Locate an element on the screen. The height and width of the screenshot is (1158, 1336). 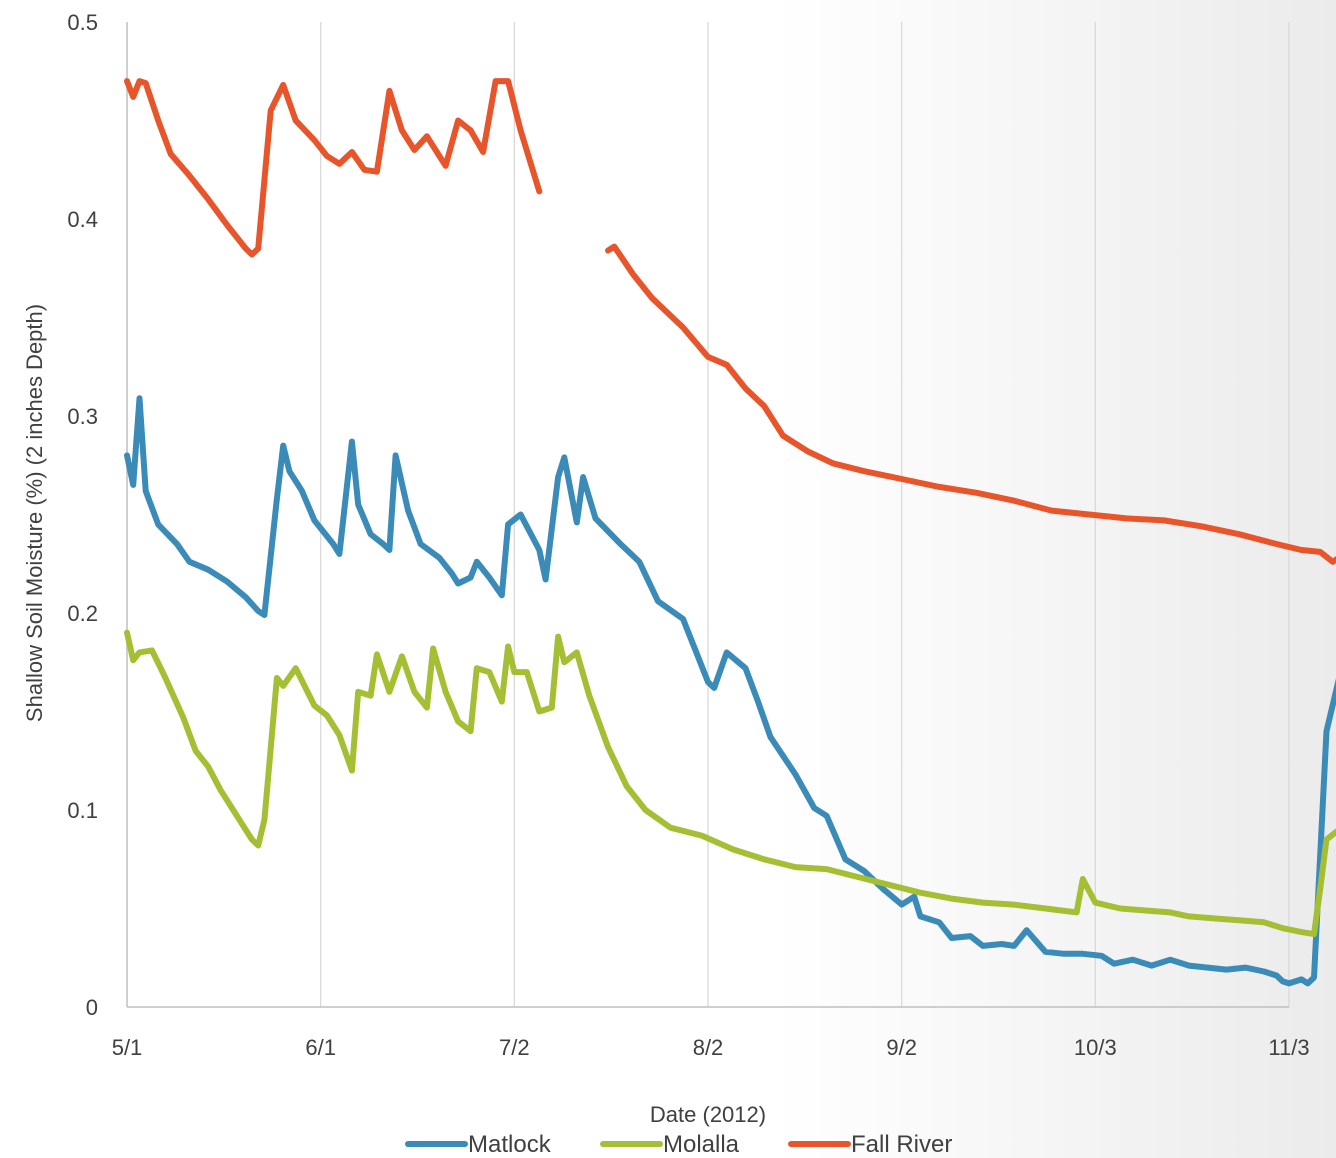
y-tick-label: 0.5 is located at coordinates (82, 22).